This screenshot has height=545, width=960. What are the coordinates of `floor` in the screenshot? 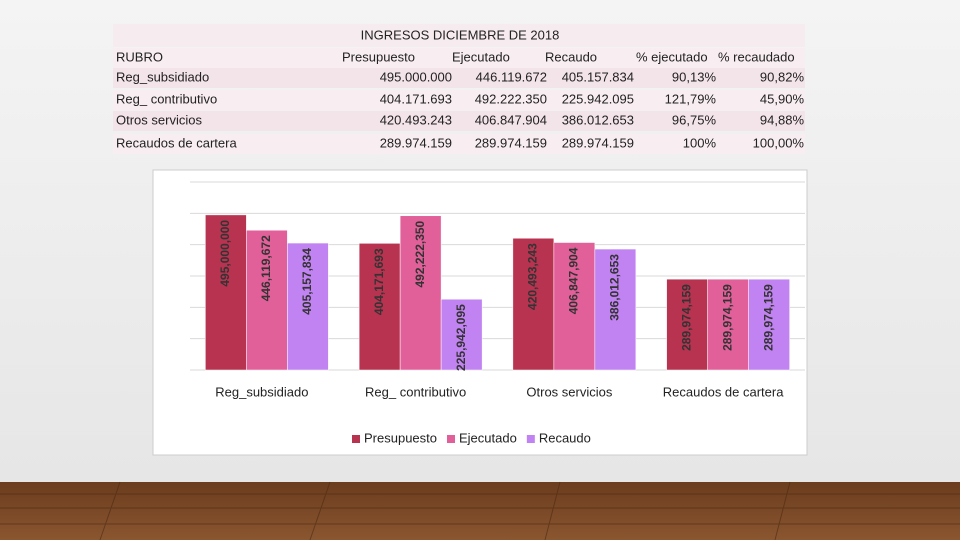 It's located at (480, 511).